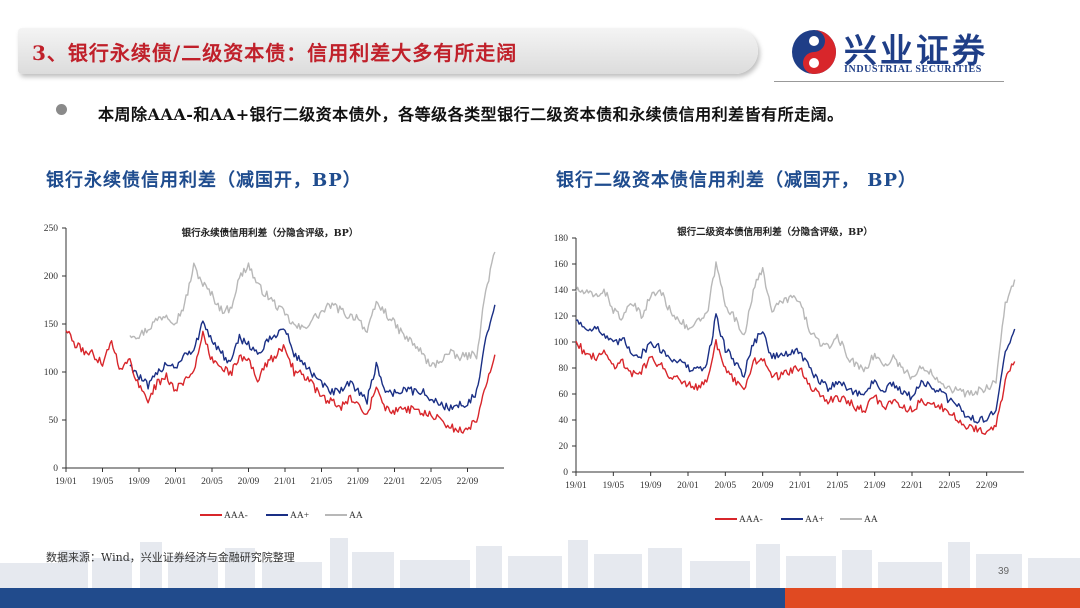 Image resolution: width=1080 pixels, height=608 pixels. Describe the element at coordinates (392, 598) in the screenshot. I see `footer-bar-blue` at that location.